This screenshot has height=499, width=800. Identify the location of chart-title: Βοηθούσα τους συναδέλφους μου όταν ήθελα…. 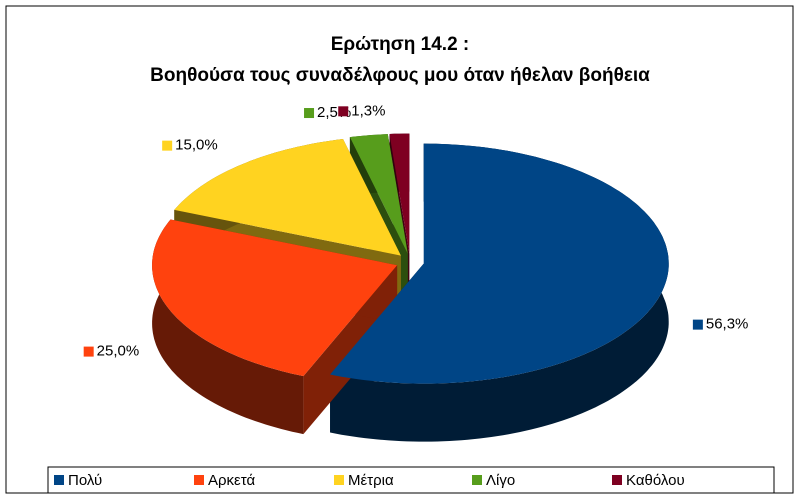
(400, 75).